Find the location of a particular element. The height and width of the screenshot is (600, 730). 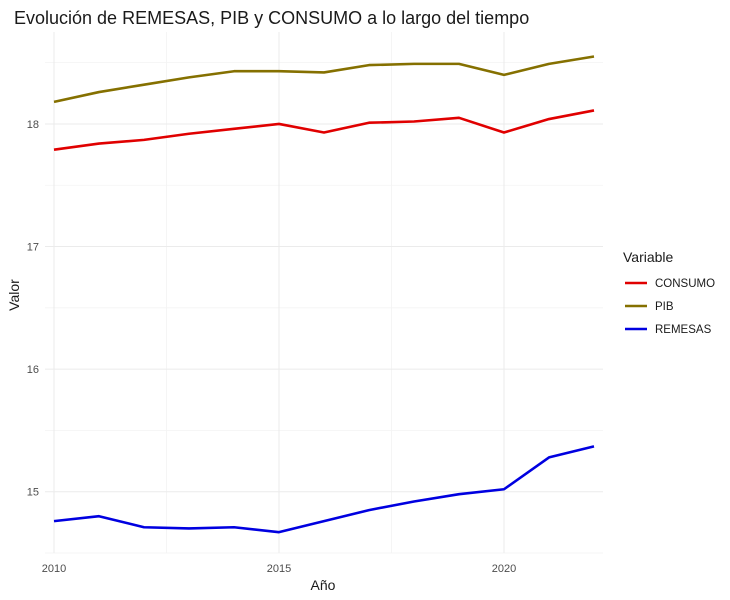

series-line-pib is located at coordinates (324, 79).